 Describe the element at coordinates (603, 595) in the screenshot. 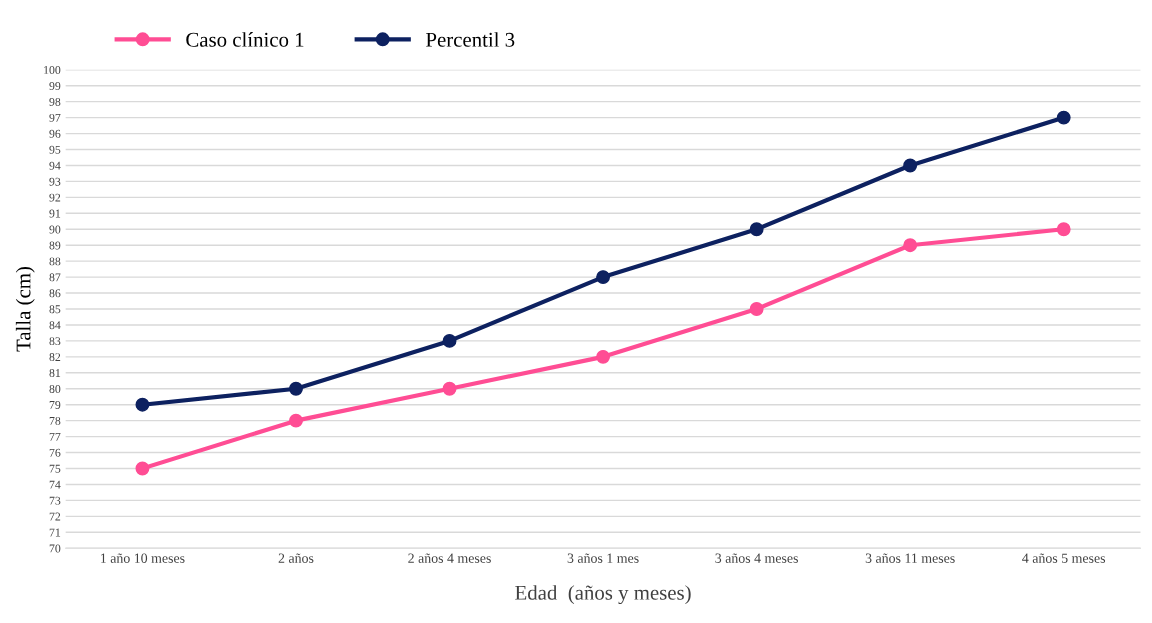

I see `x-axis-title: Edad (años y meses)` at that location.